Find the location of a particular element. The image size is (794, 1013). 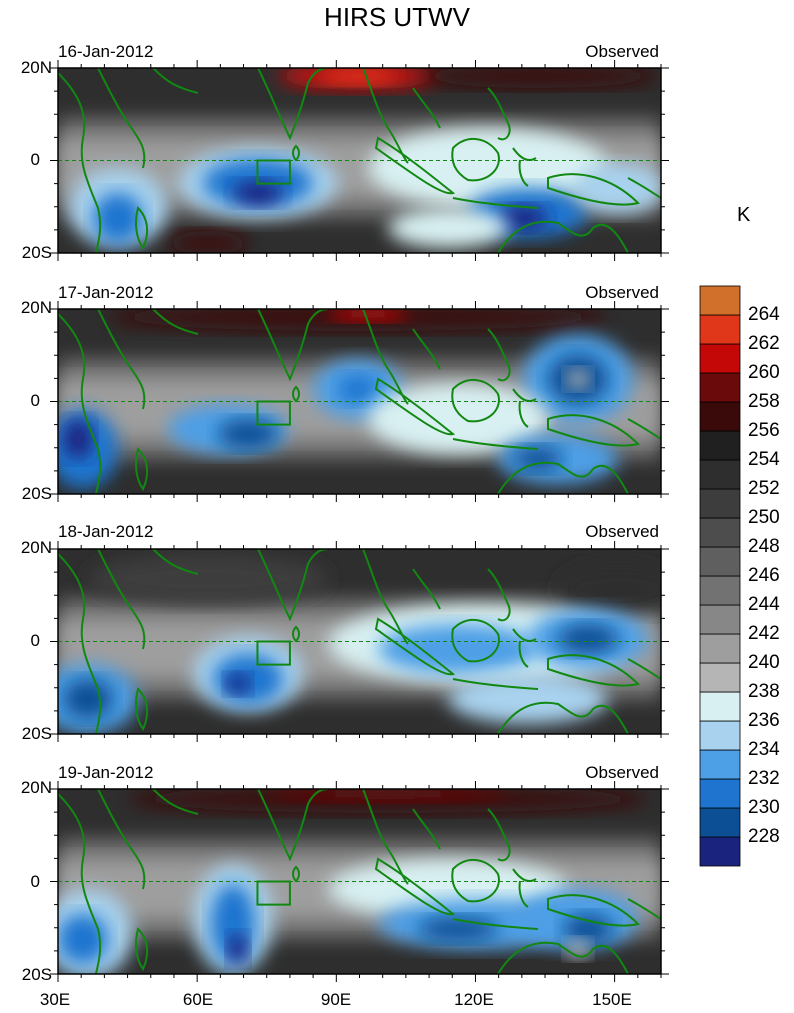

lat-label-20n-p4: 20N is located at coordinates (36, 787).